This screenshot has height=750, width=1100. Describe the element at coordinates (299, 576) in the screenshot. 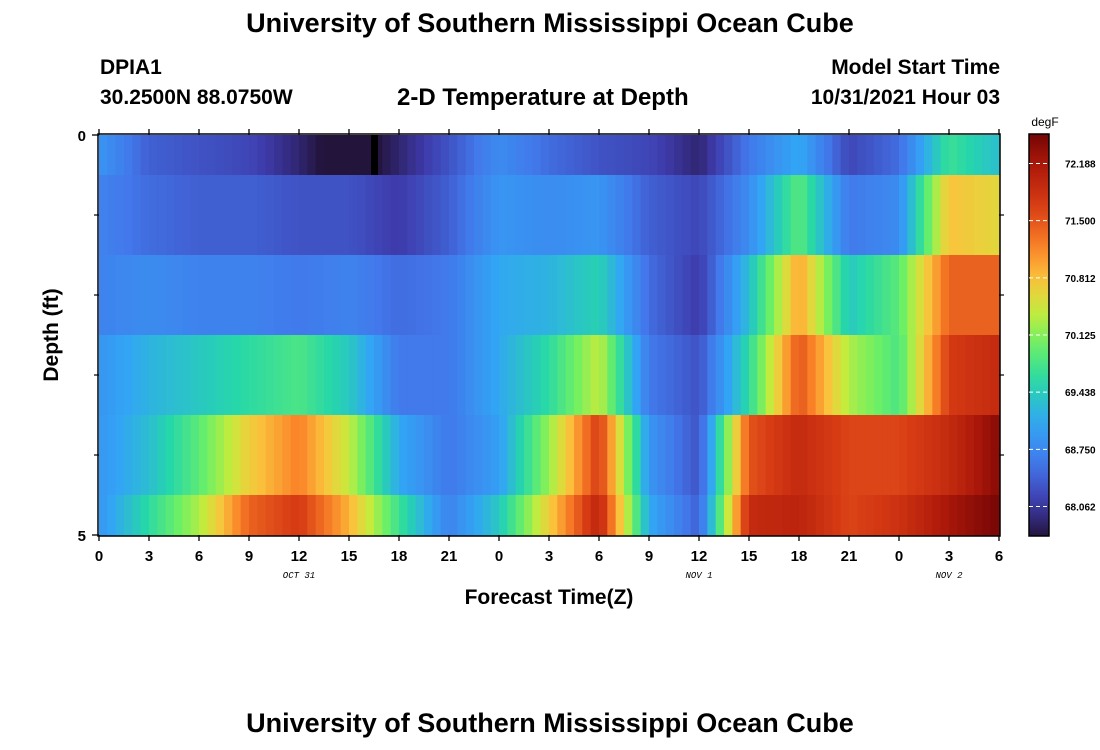

I see `date-label: OCT 31` at that location.